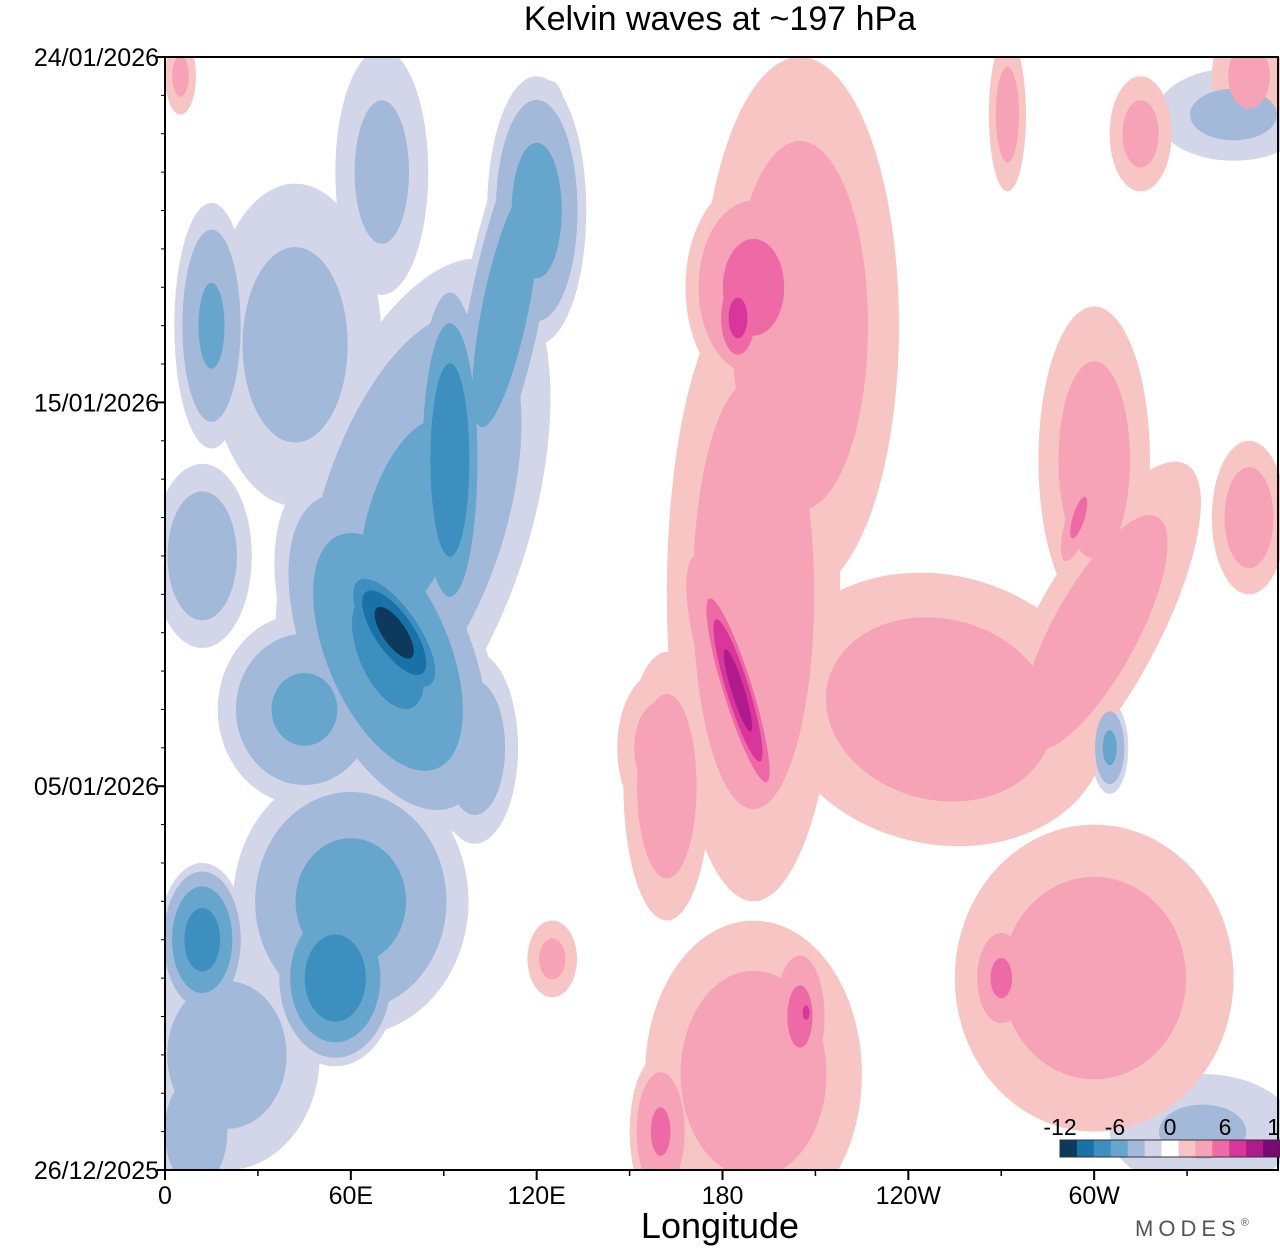  I want to click on colorbar: -12 -6 0 6 12, so click(1161, 1136).